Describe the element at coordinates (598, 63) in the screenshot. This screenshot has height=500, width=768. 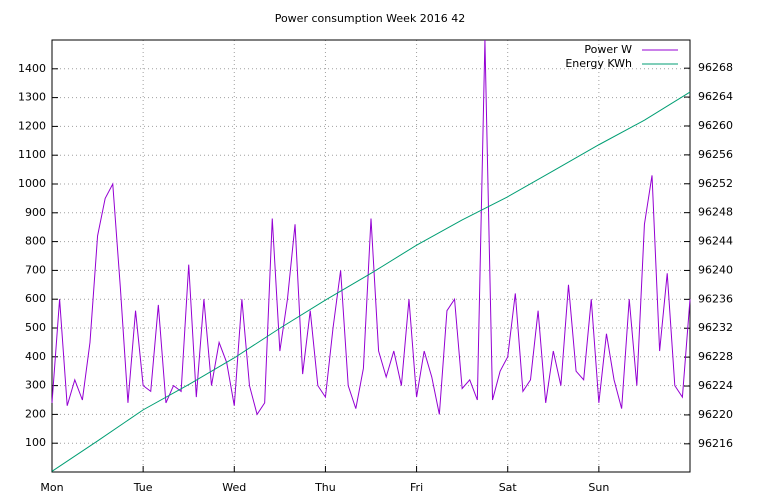
I see `legend-label: Energy KWh` at that location.